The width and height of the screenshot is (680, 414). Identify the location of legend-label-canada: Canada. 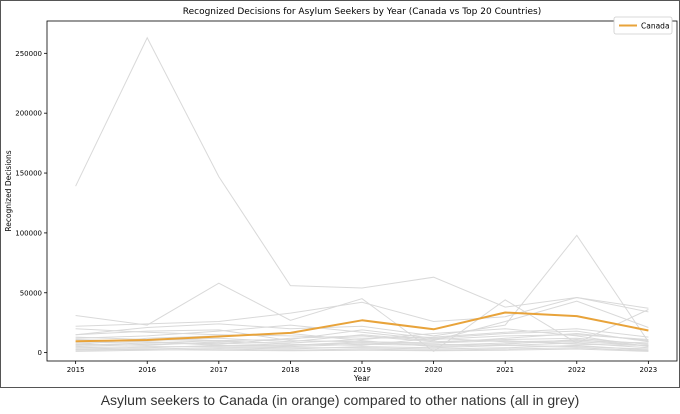
(655, 26).